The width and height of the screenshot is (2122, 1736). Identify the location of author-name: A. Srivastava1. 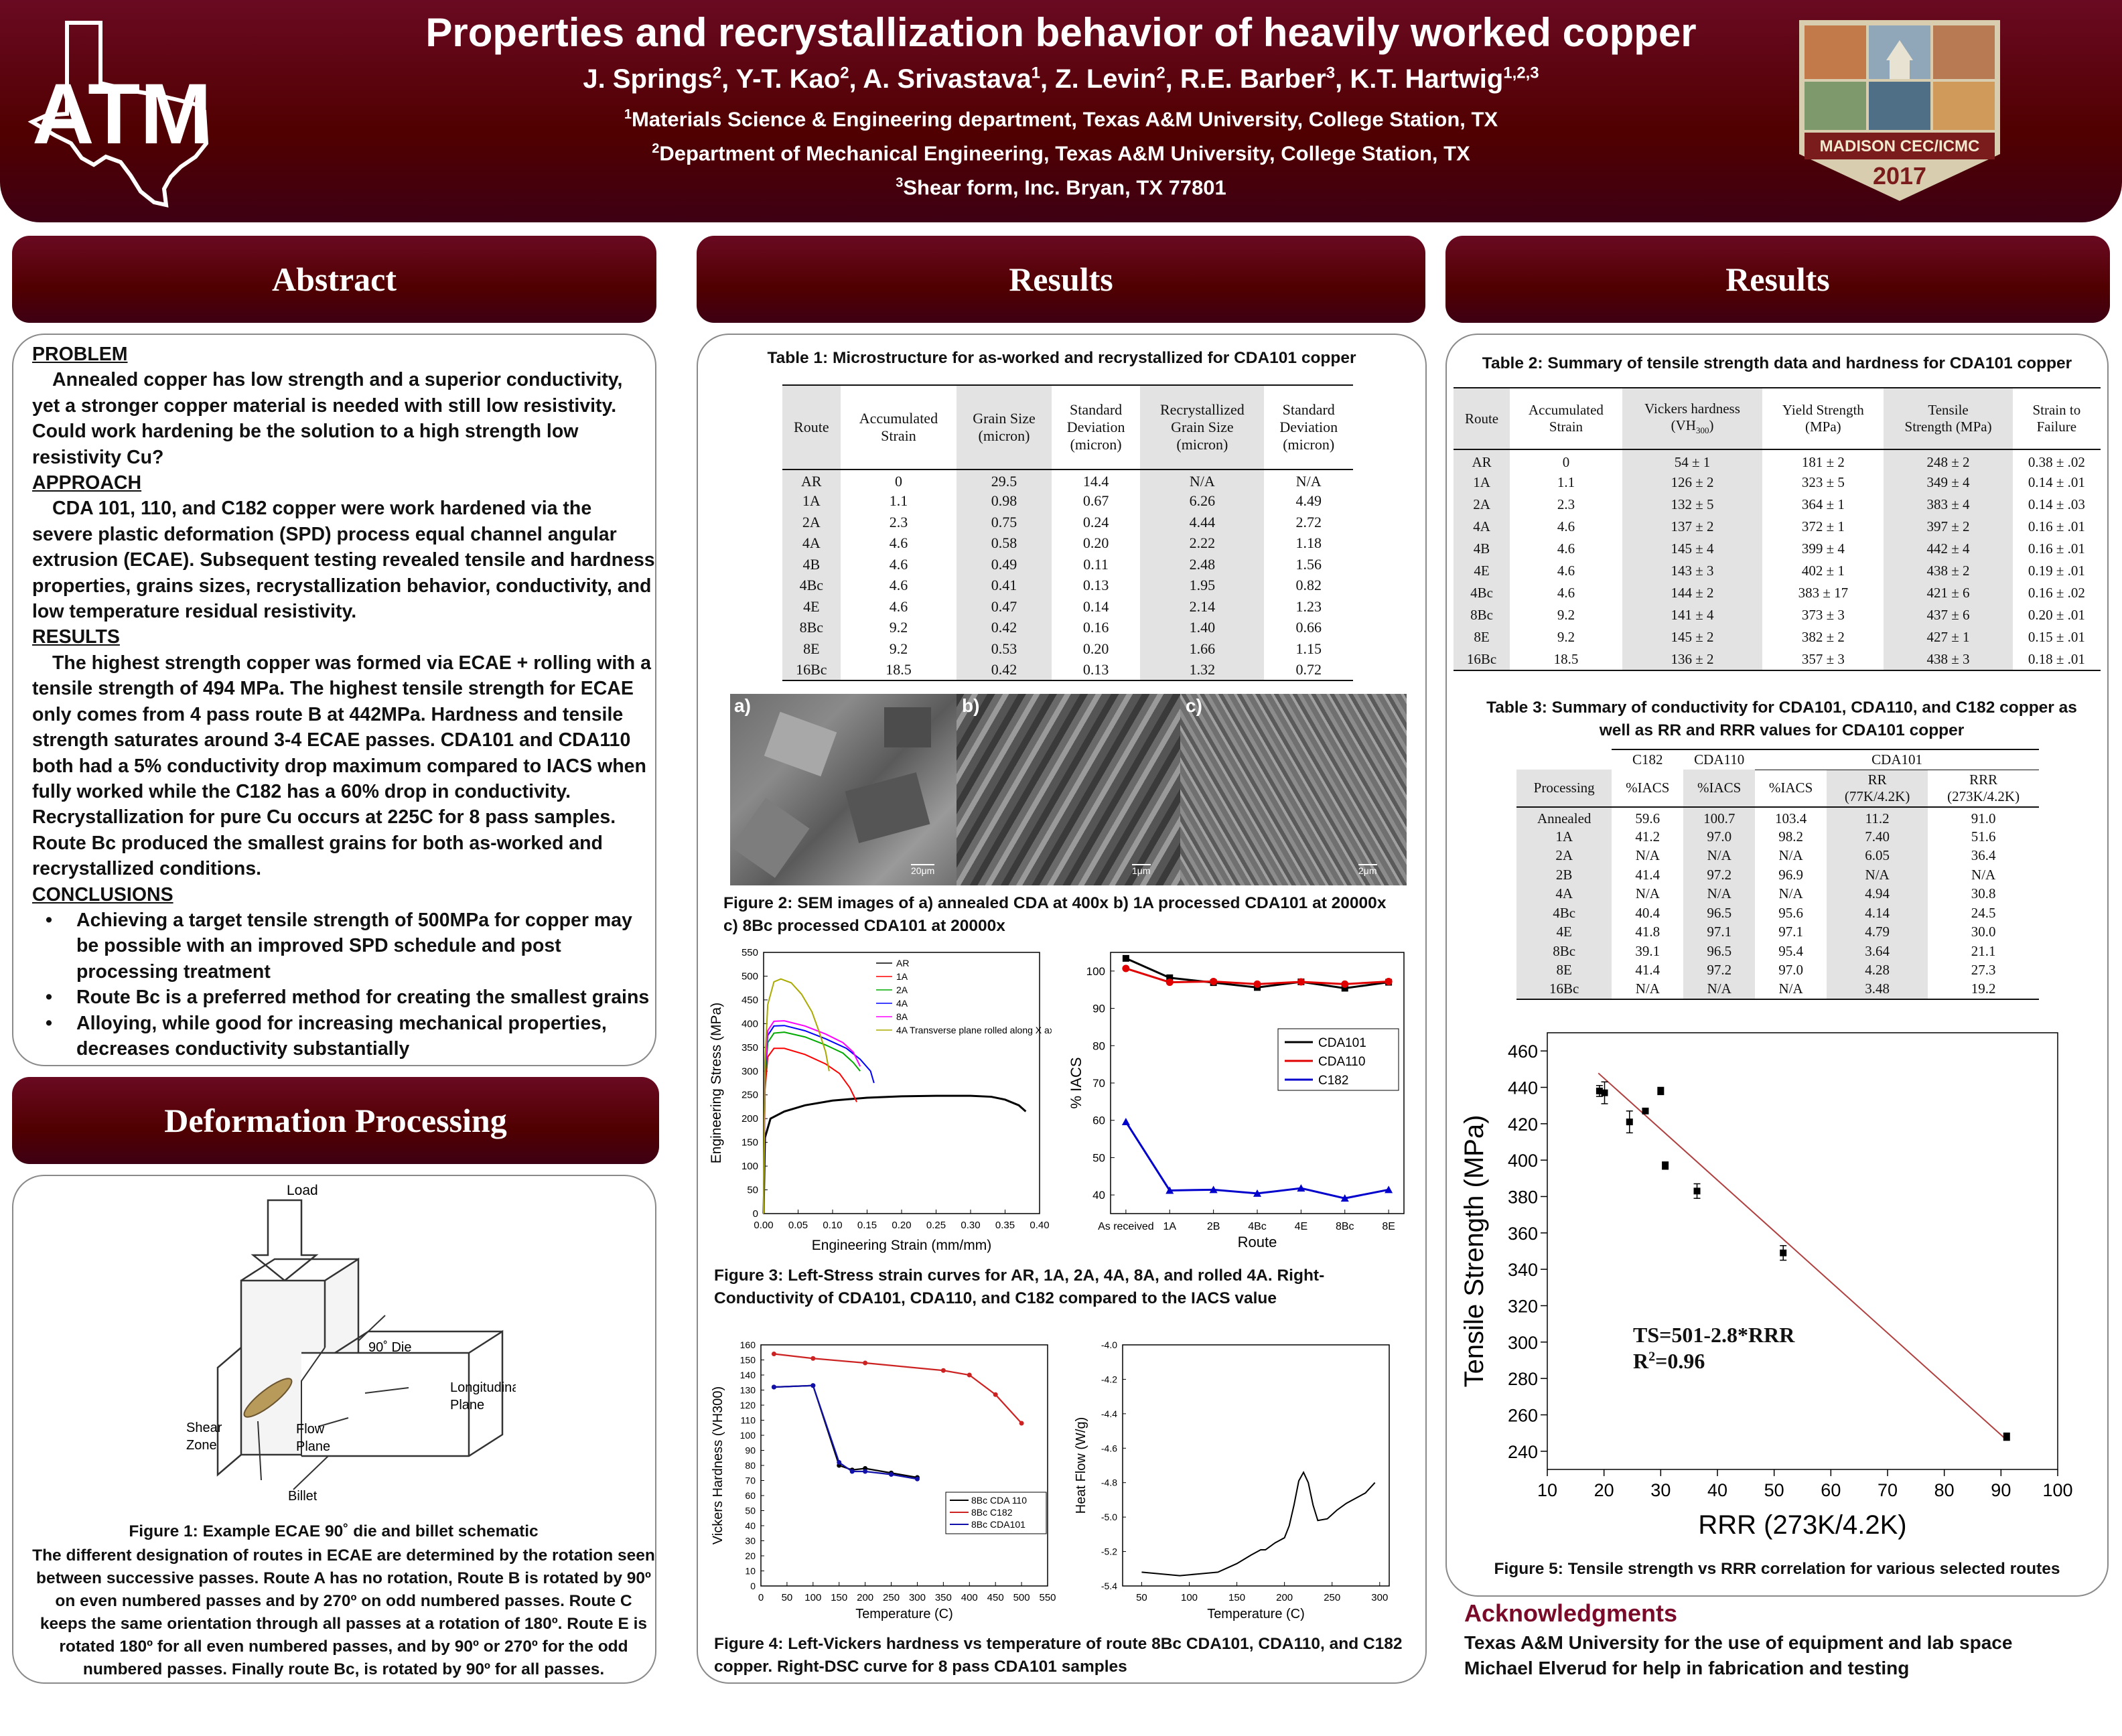
(952, 79).